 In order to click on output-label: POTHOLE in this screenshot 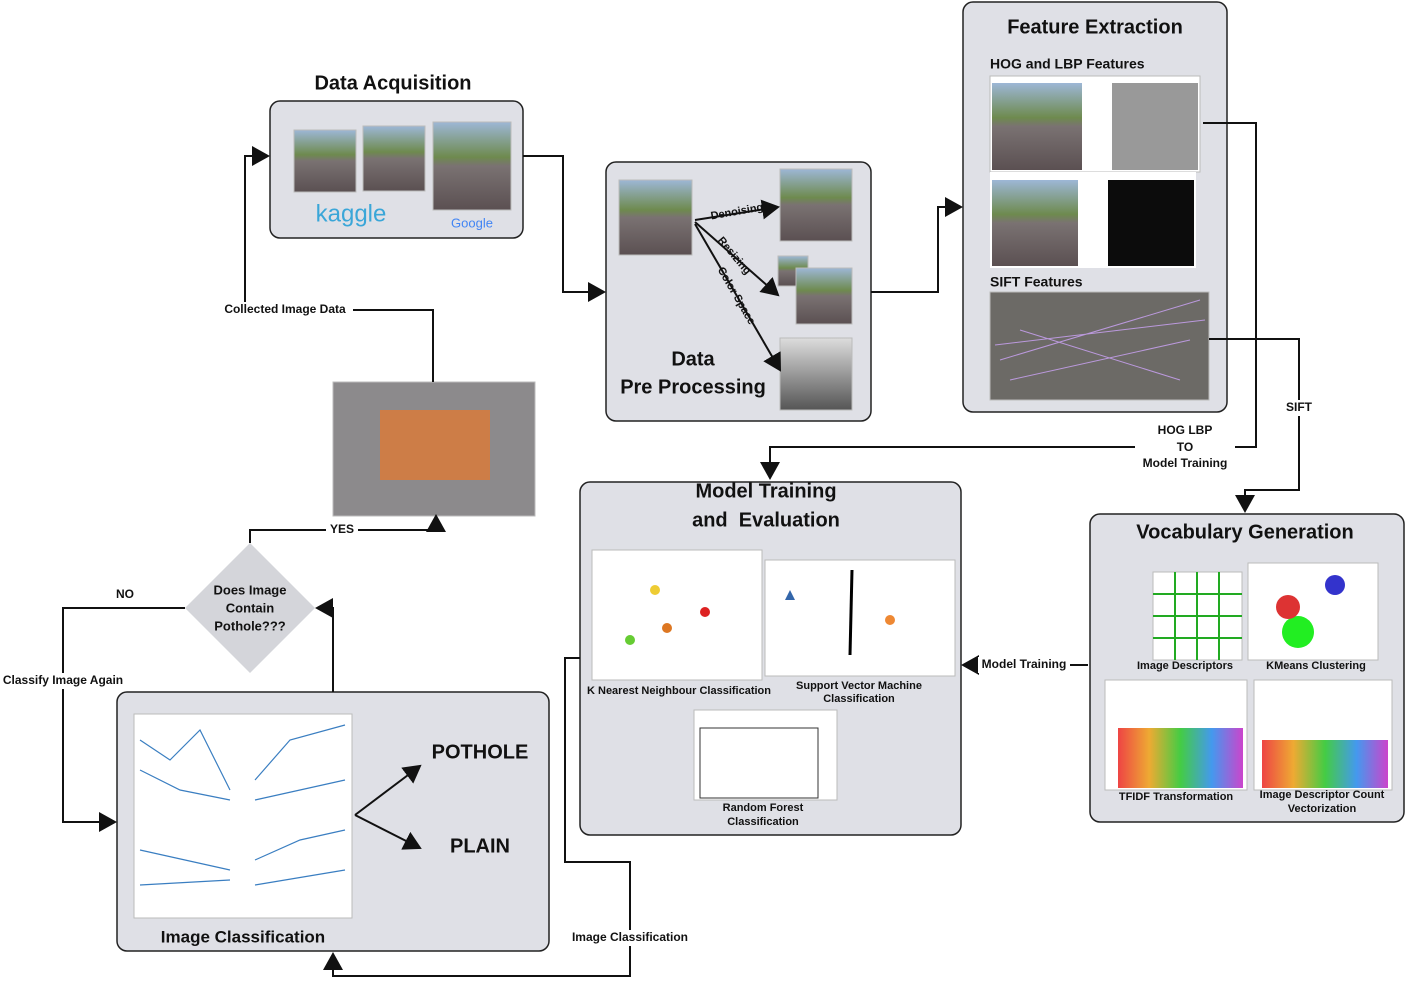, I will do `click(480, 752)`.